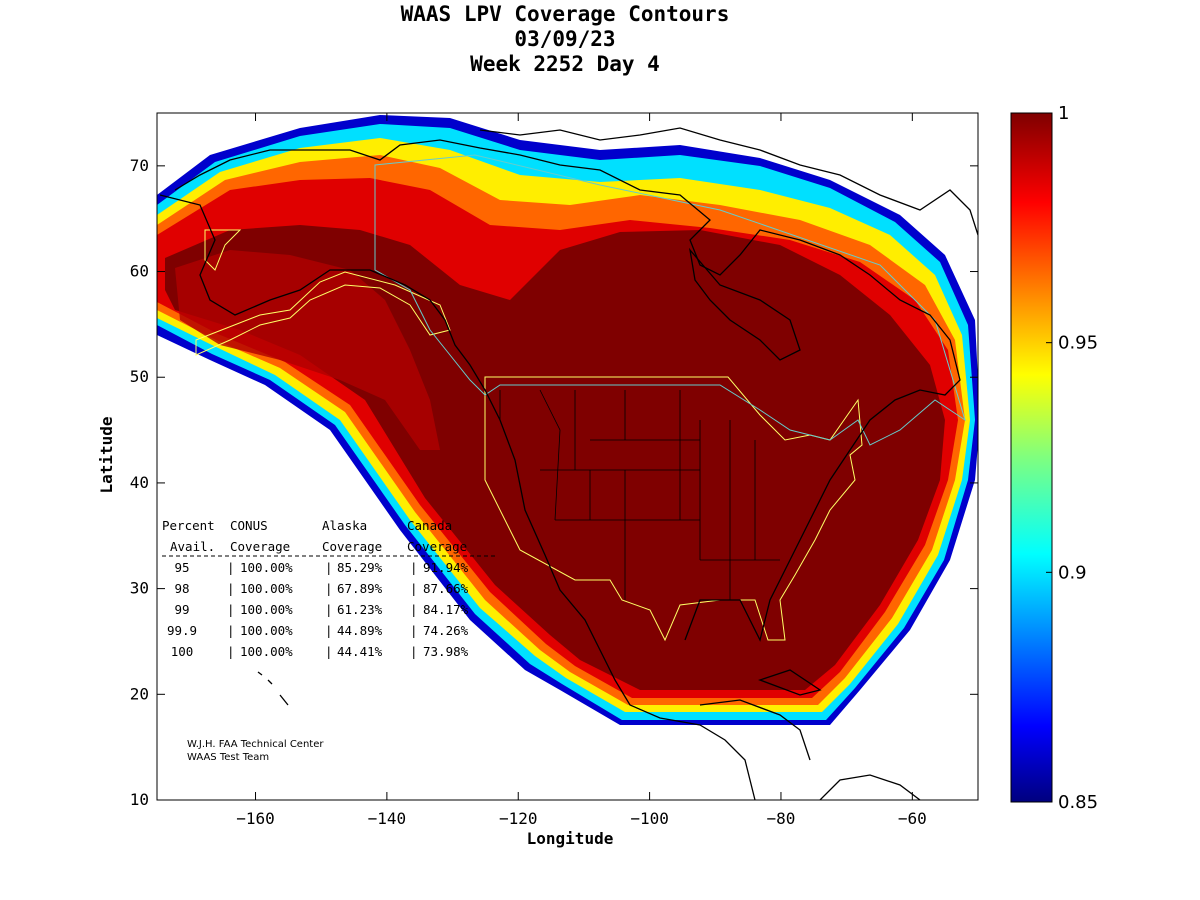 Image resolution: width=1200 pixels, height=900 pixels. What do you see at coordinates (182, 651) in the screenshot?
I see `stats-percent: 100` at bounding box center [182, 651].